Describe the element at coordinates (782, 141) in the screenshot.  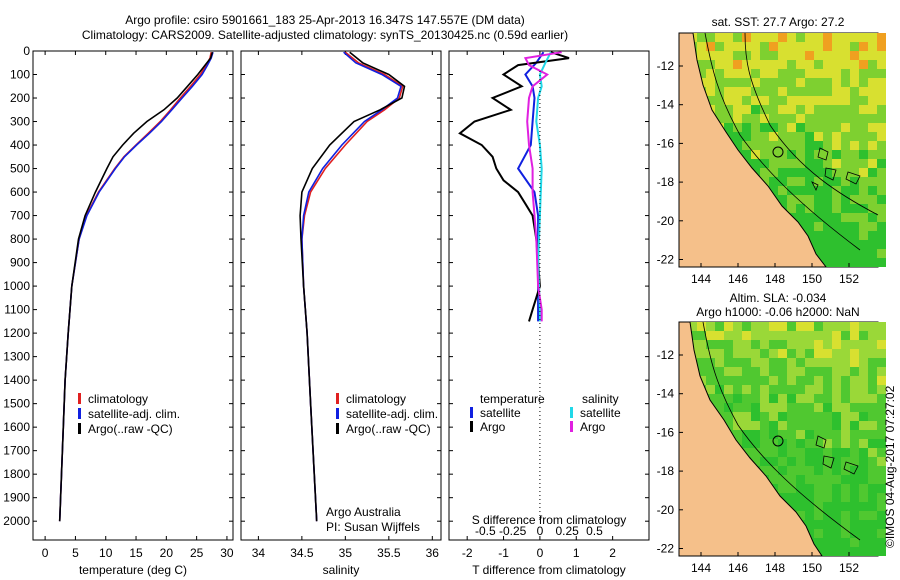
I see `sst-isobath` at that location.